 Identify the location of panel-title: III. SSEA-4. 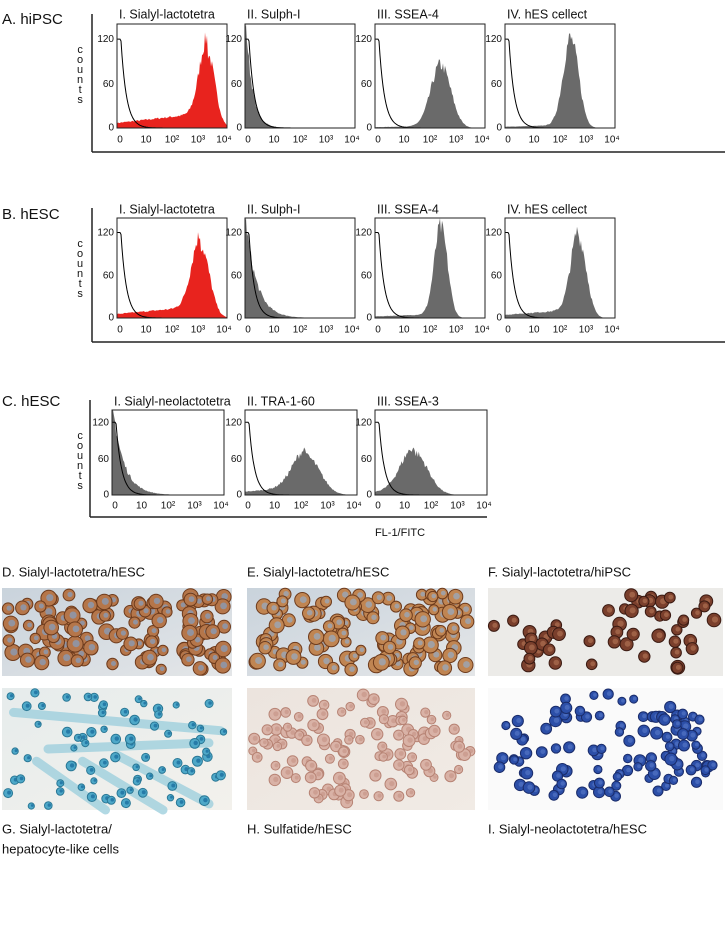
(408, 14).